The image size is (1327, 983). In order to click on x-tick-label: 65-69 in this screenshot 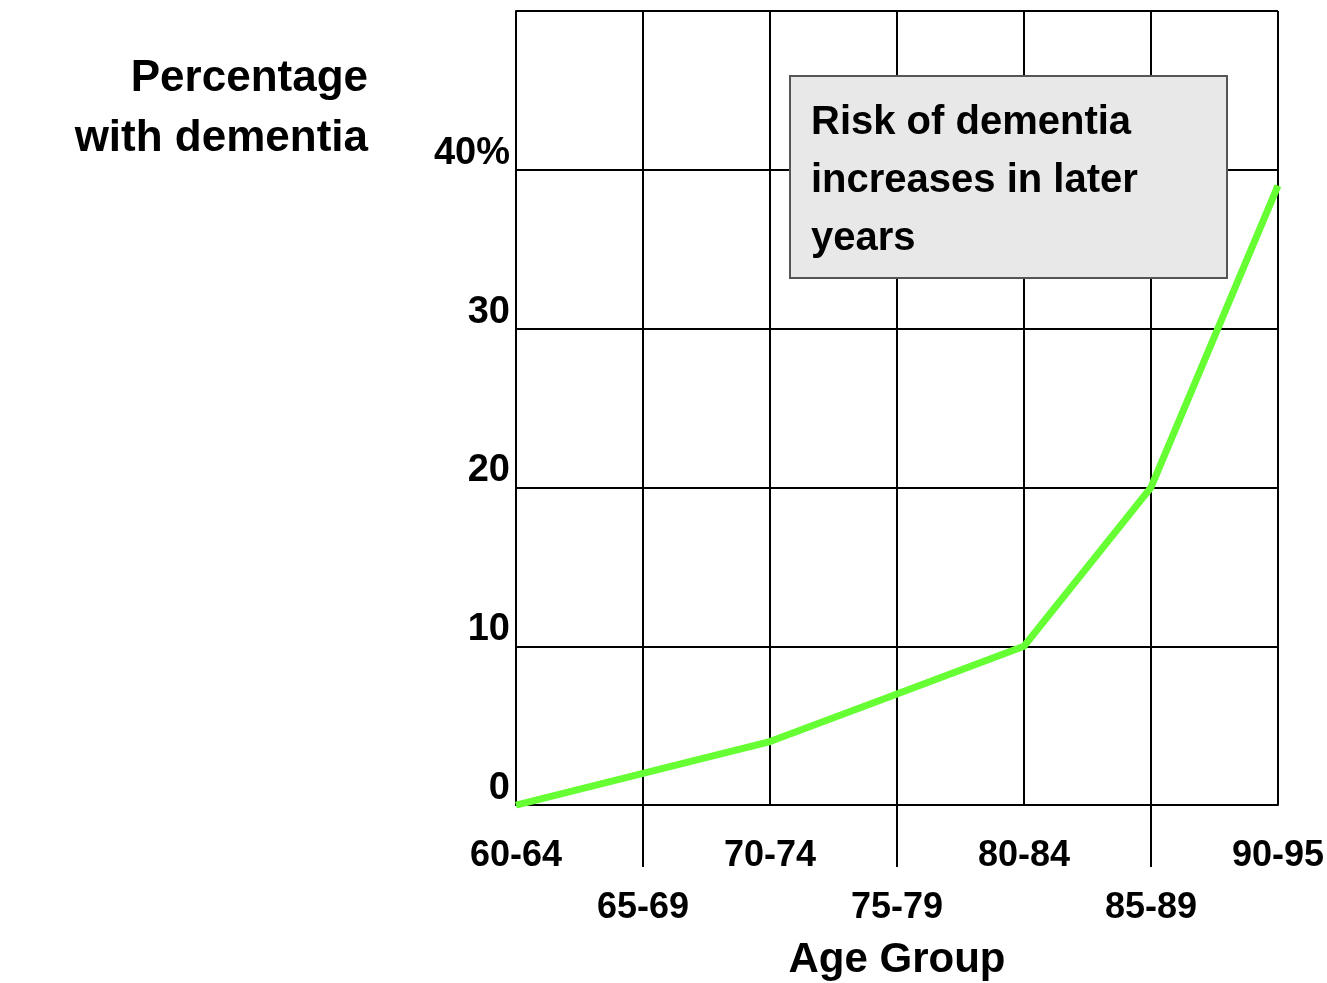, I will do `click(643, 905)`.